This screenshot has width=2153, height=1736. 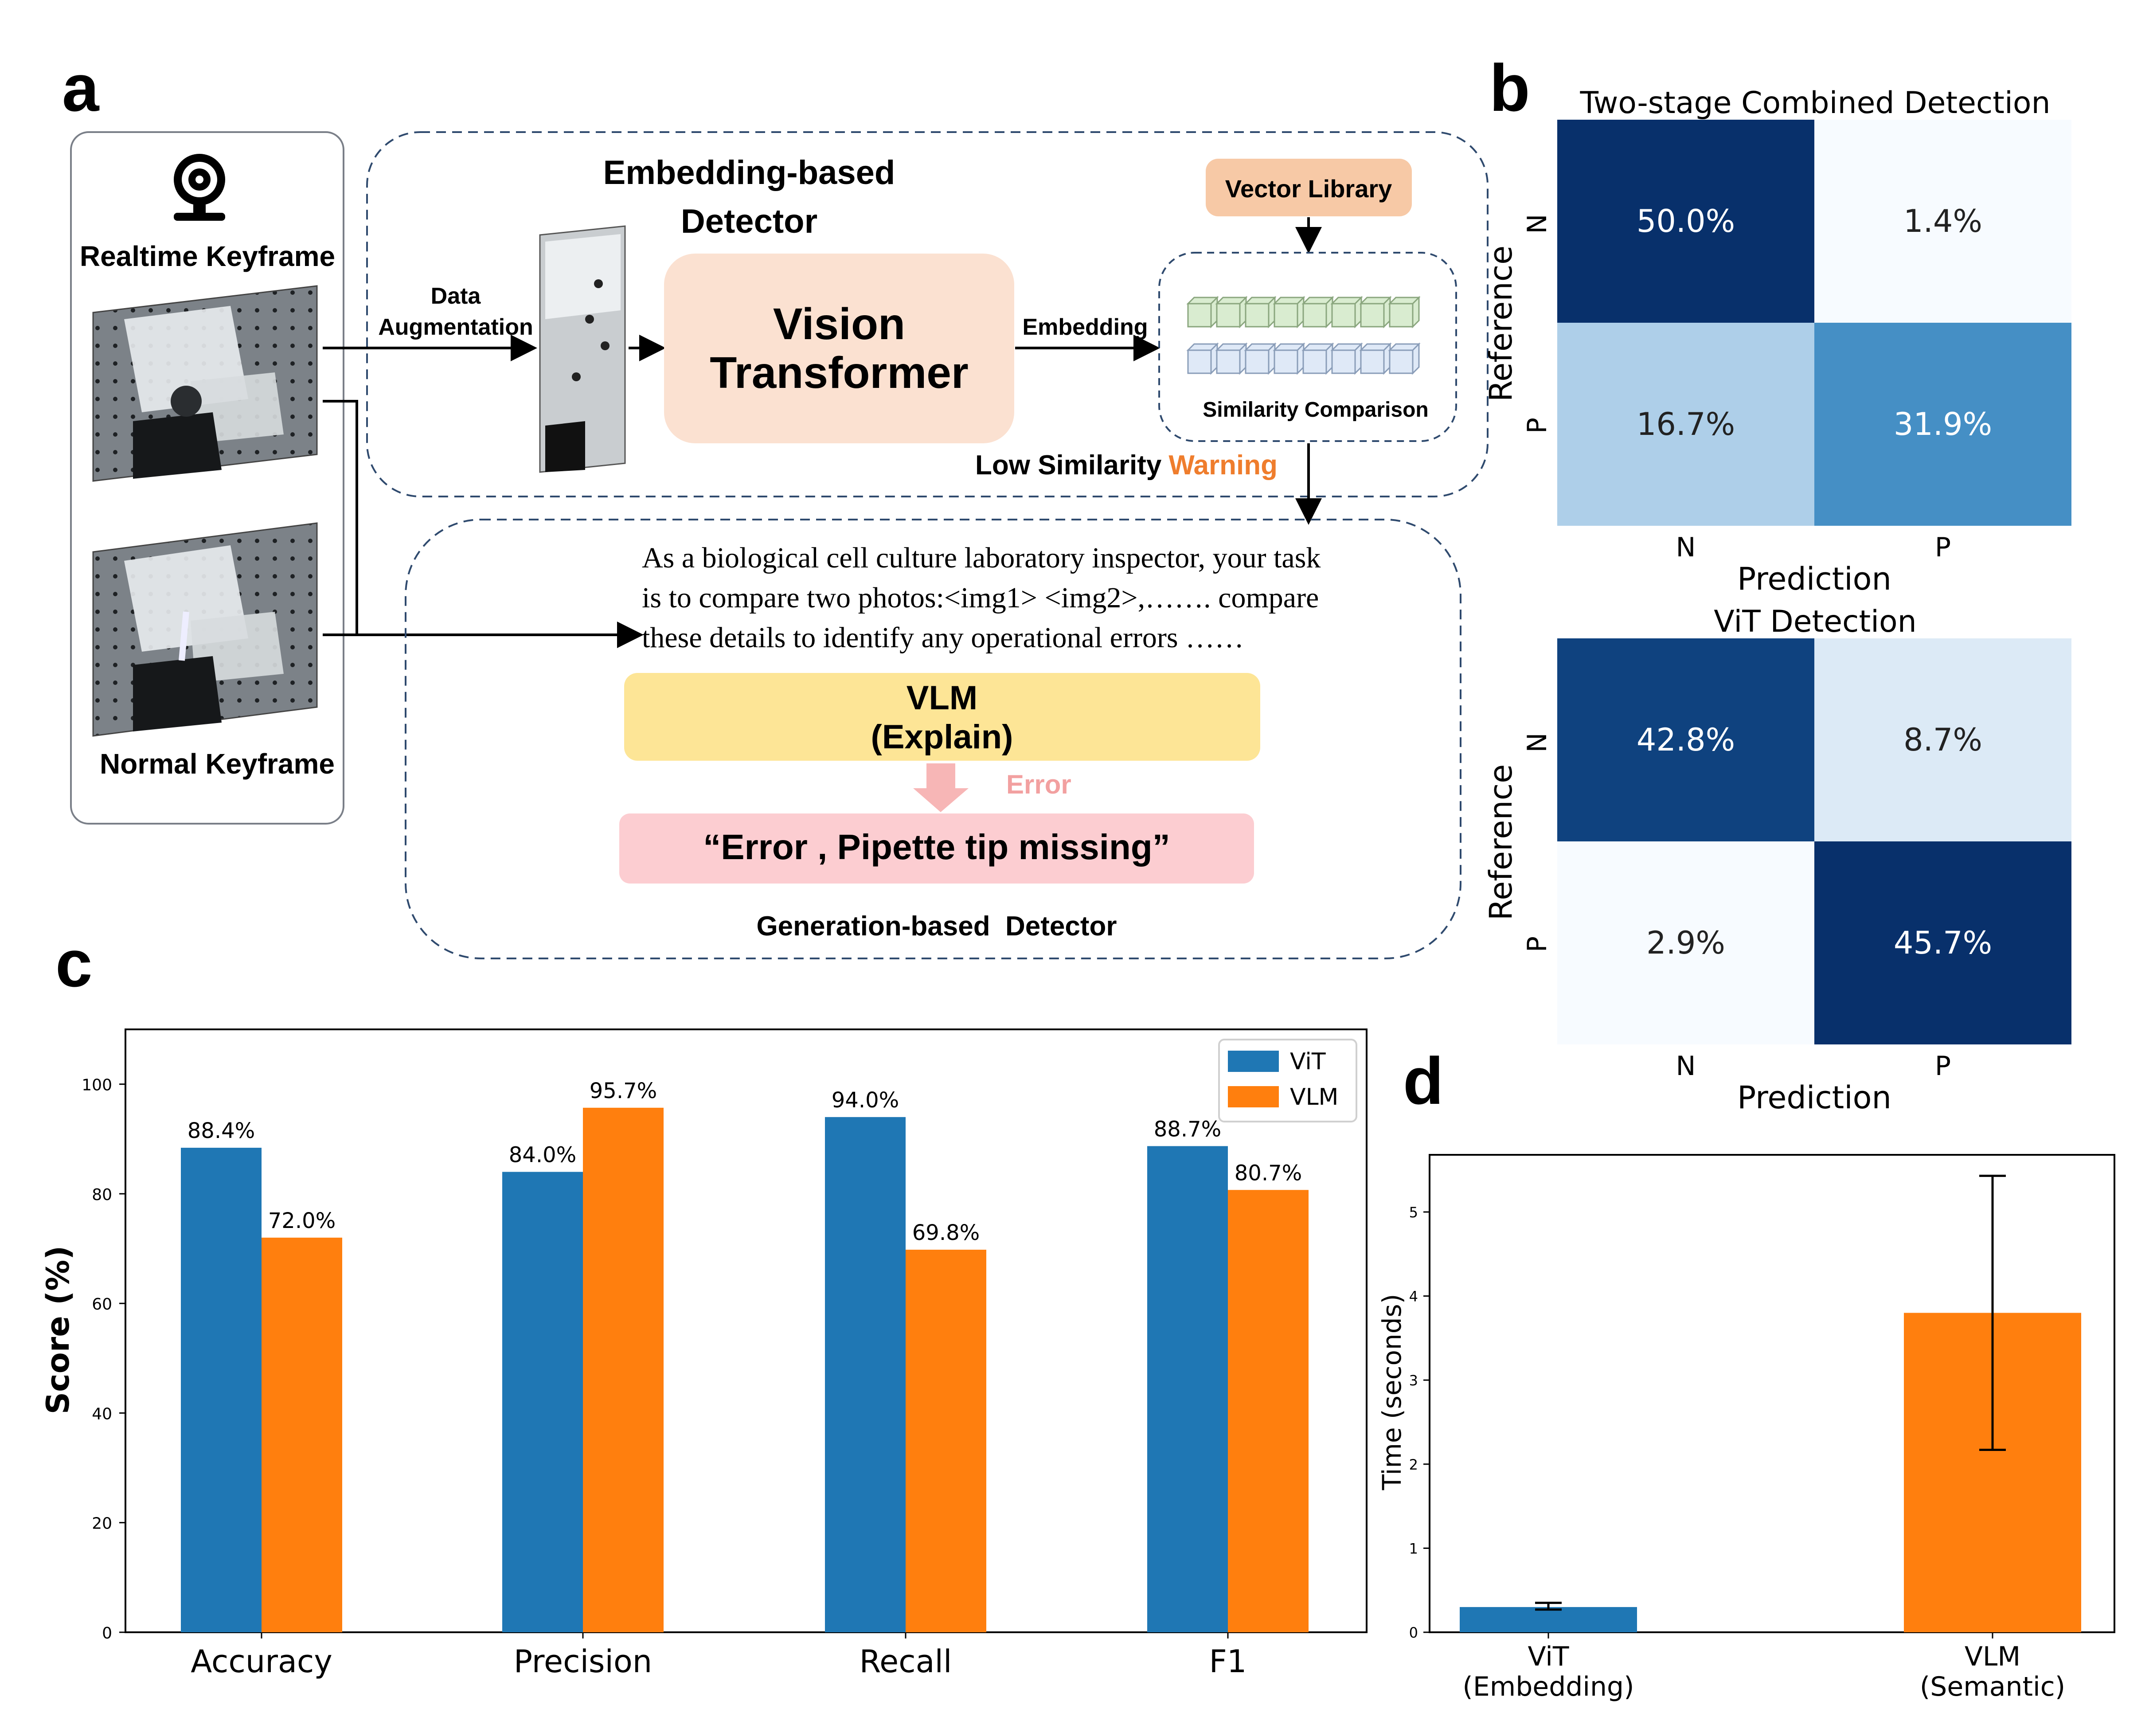 What do you see at coordinates (946, 1441) in the screenshot?
I see `bar-vlm-recall` at bounding box center [946, 1441].